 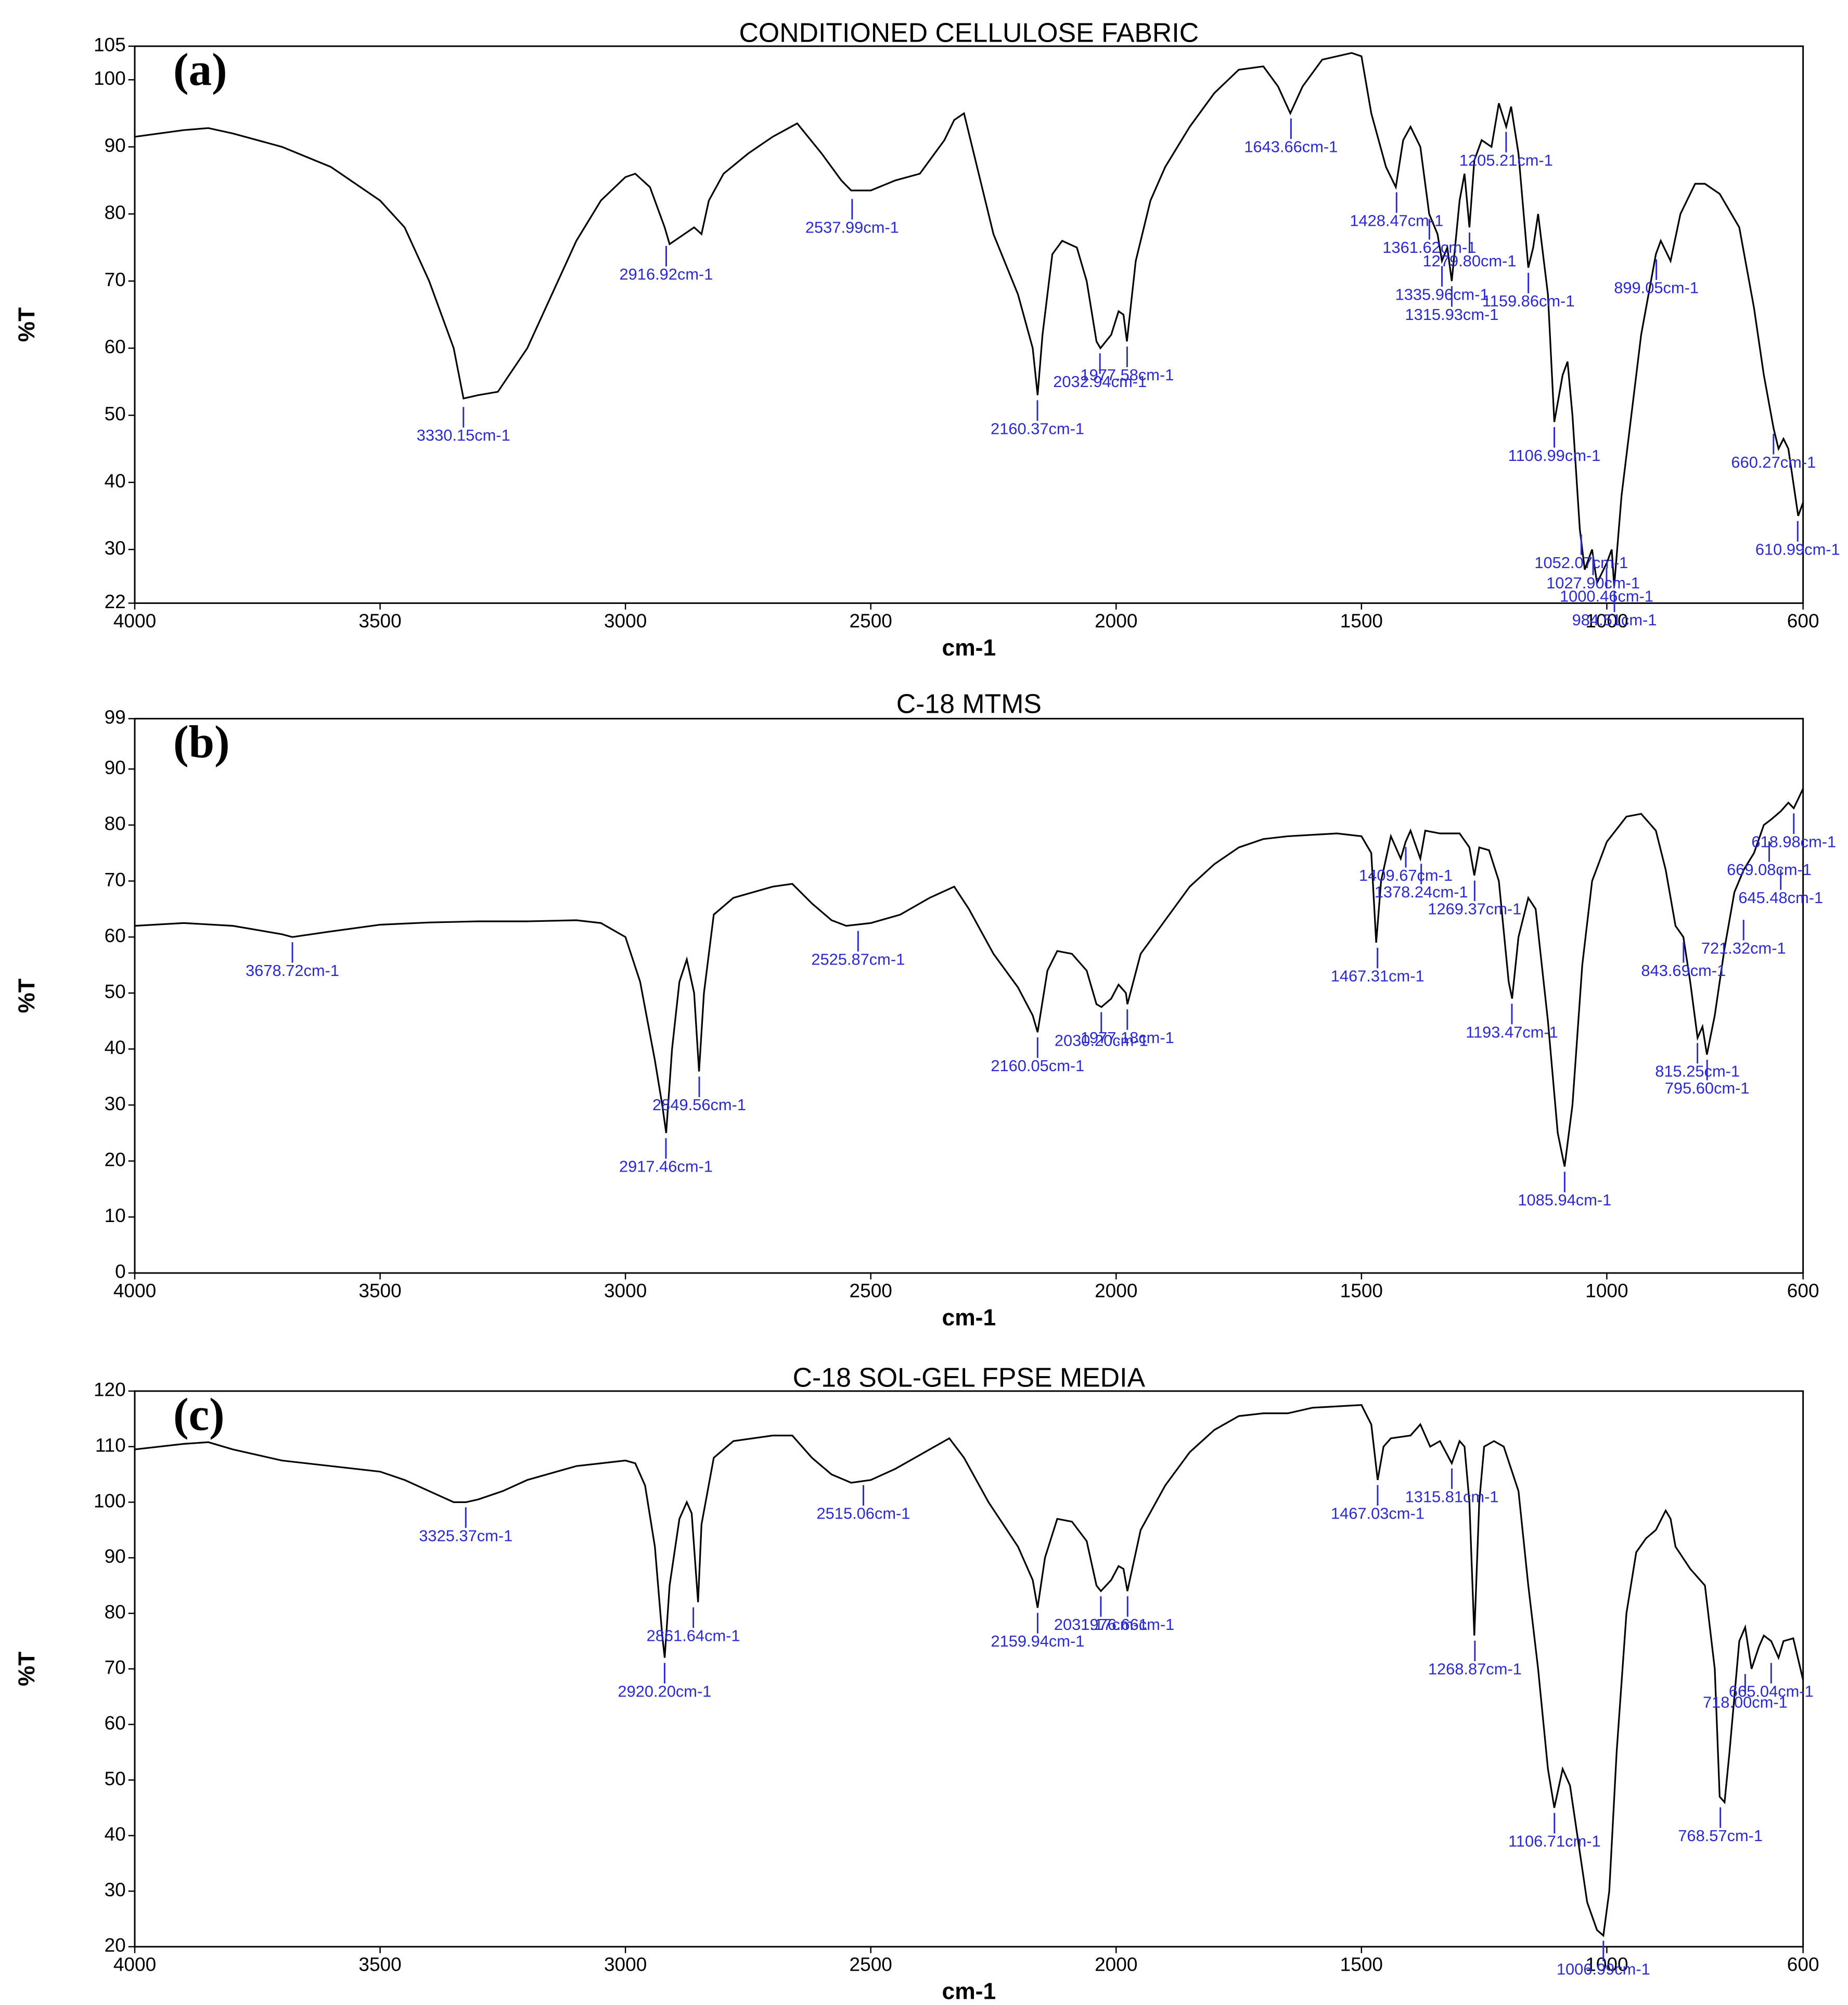 I want to click on peak-label: 1315.93cm-1, so click(x=1451, y=314).